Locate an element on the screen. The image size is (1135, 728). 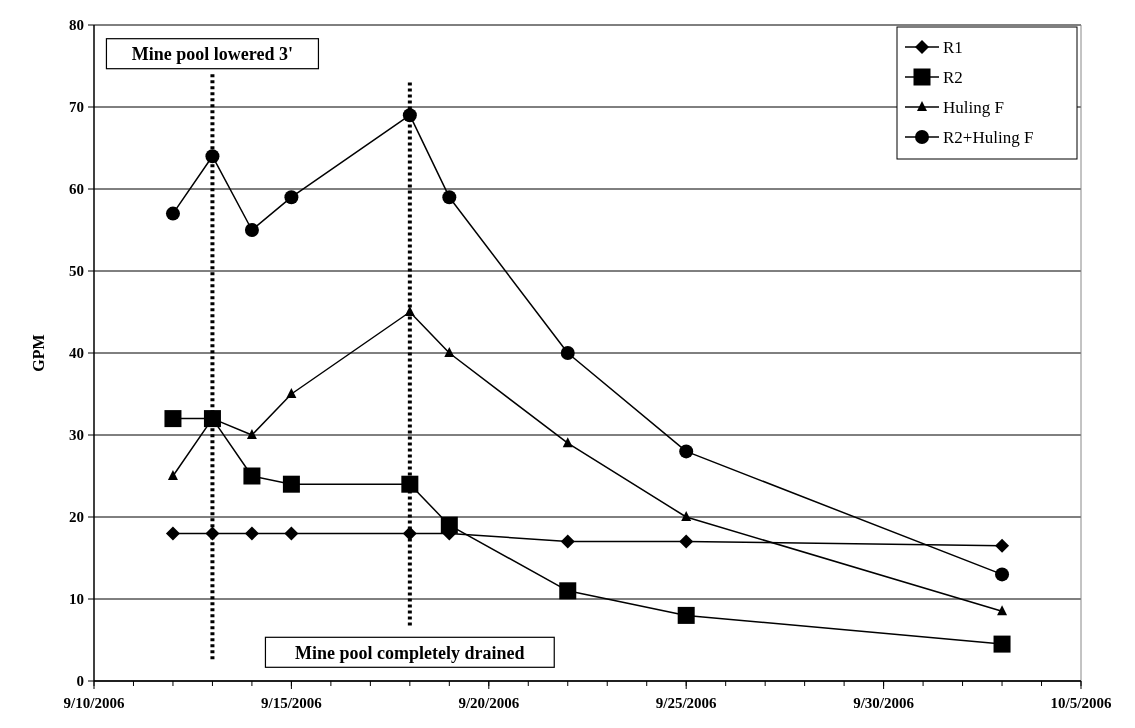
y-tick-label: 70 is located at coordinates (76, 107).